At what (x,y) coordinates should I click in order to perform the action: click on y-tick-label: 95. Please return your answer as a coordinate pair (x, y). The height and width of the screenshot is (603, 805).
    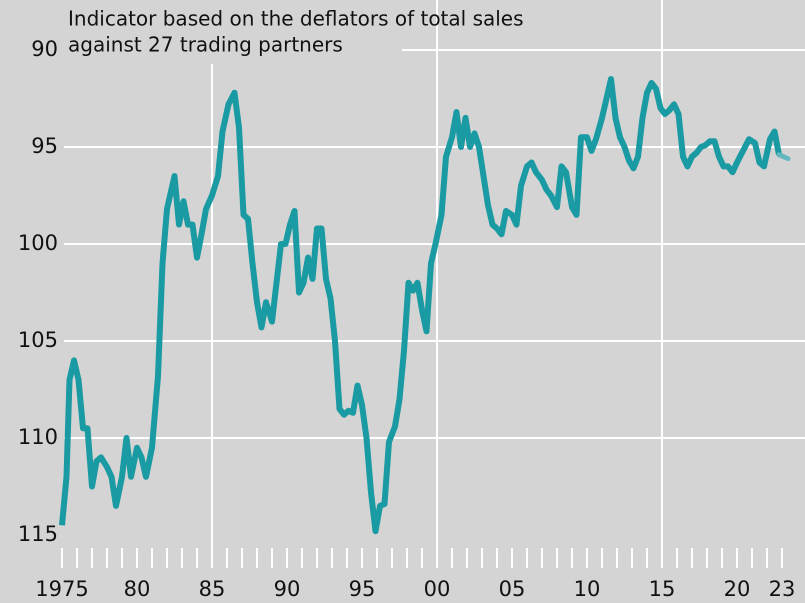
    Looking at the image, I should click on (44, 146).